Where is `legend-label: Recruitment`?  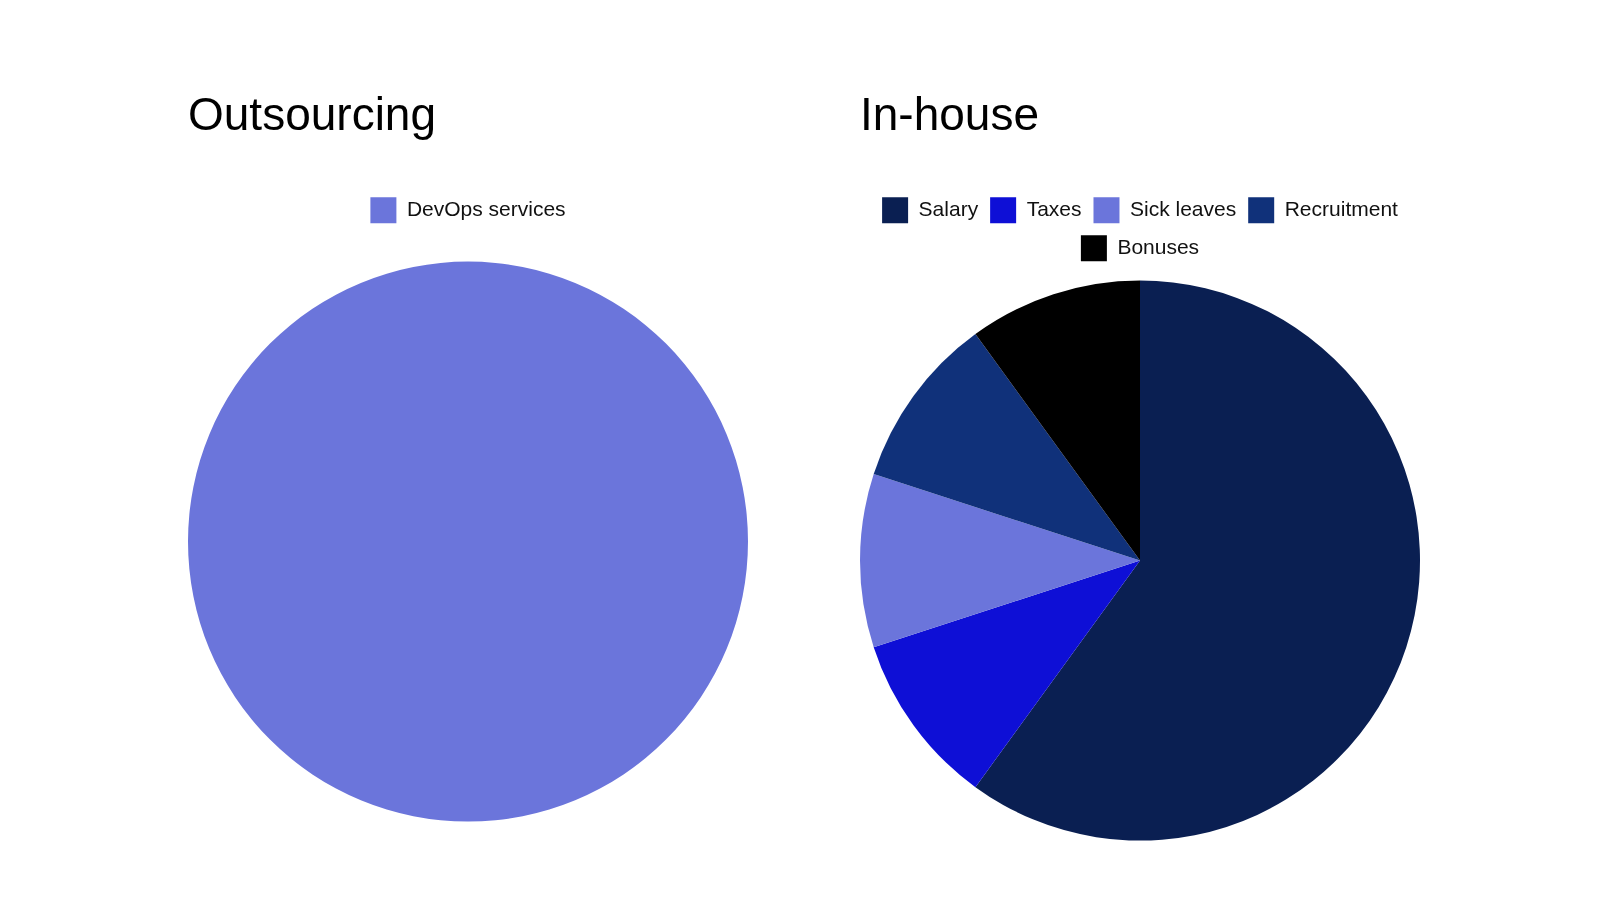 legend-label: Recruitment is located at coordinates (1341, 208).